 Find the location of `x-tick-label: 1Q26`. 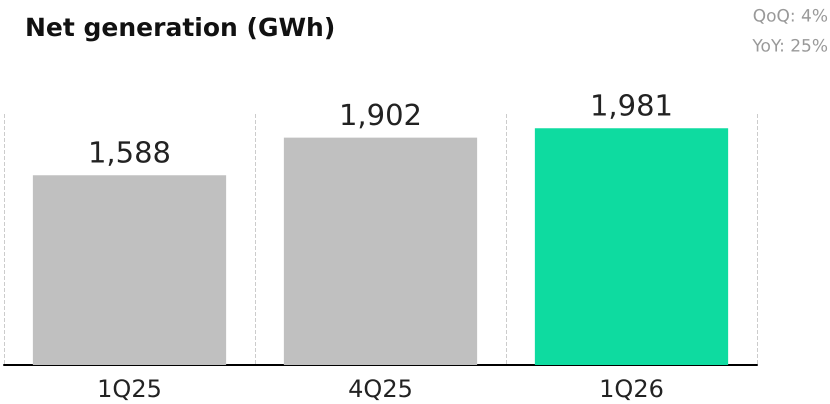

x-tick-label: 1Q26 is located at coordinates (631, 389).